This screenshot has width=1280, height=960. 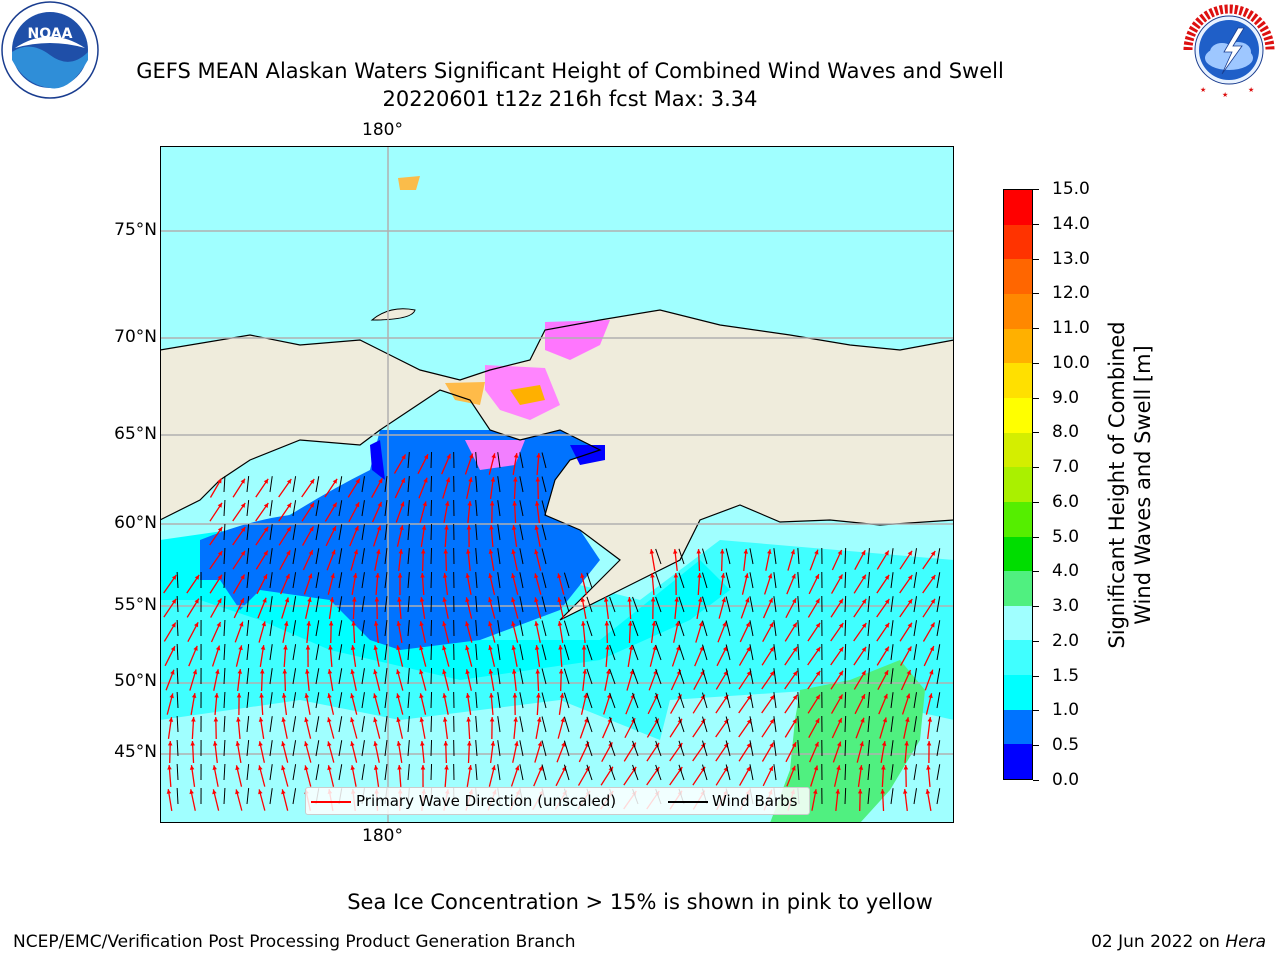 I want to click on colorbar-tick-label: 10.0, so click(x=1071, y=363).